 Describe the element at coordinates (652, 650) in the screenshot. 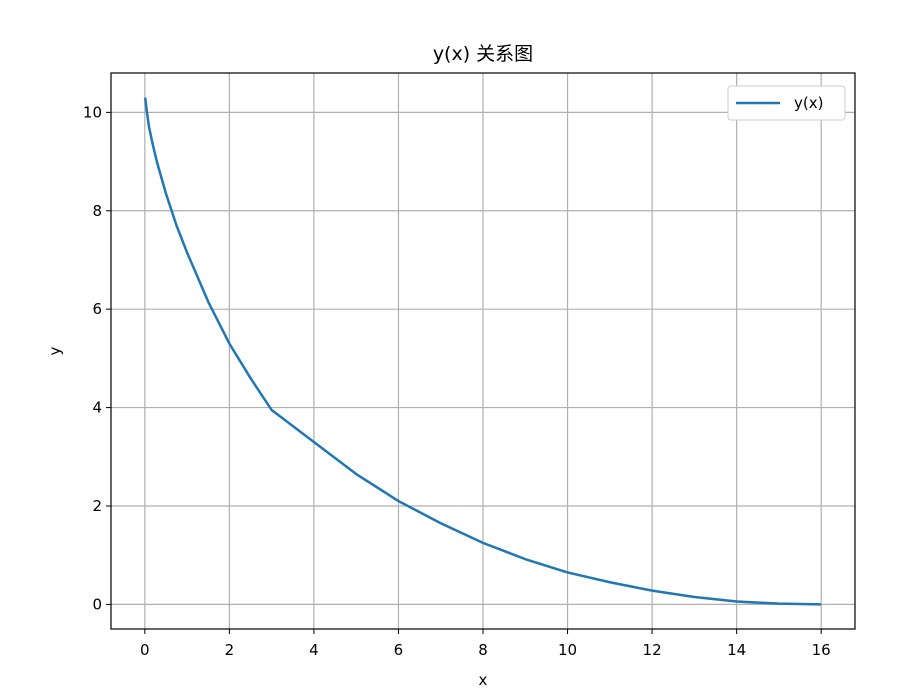

I see `x-tick-label: 12` at that location.